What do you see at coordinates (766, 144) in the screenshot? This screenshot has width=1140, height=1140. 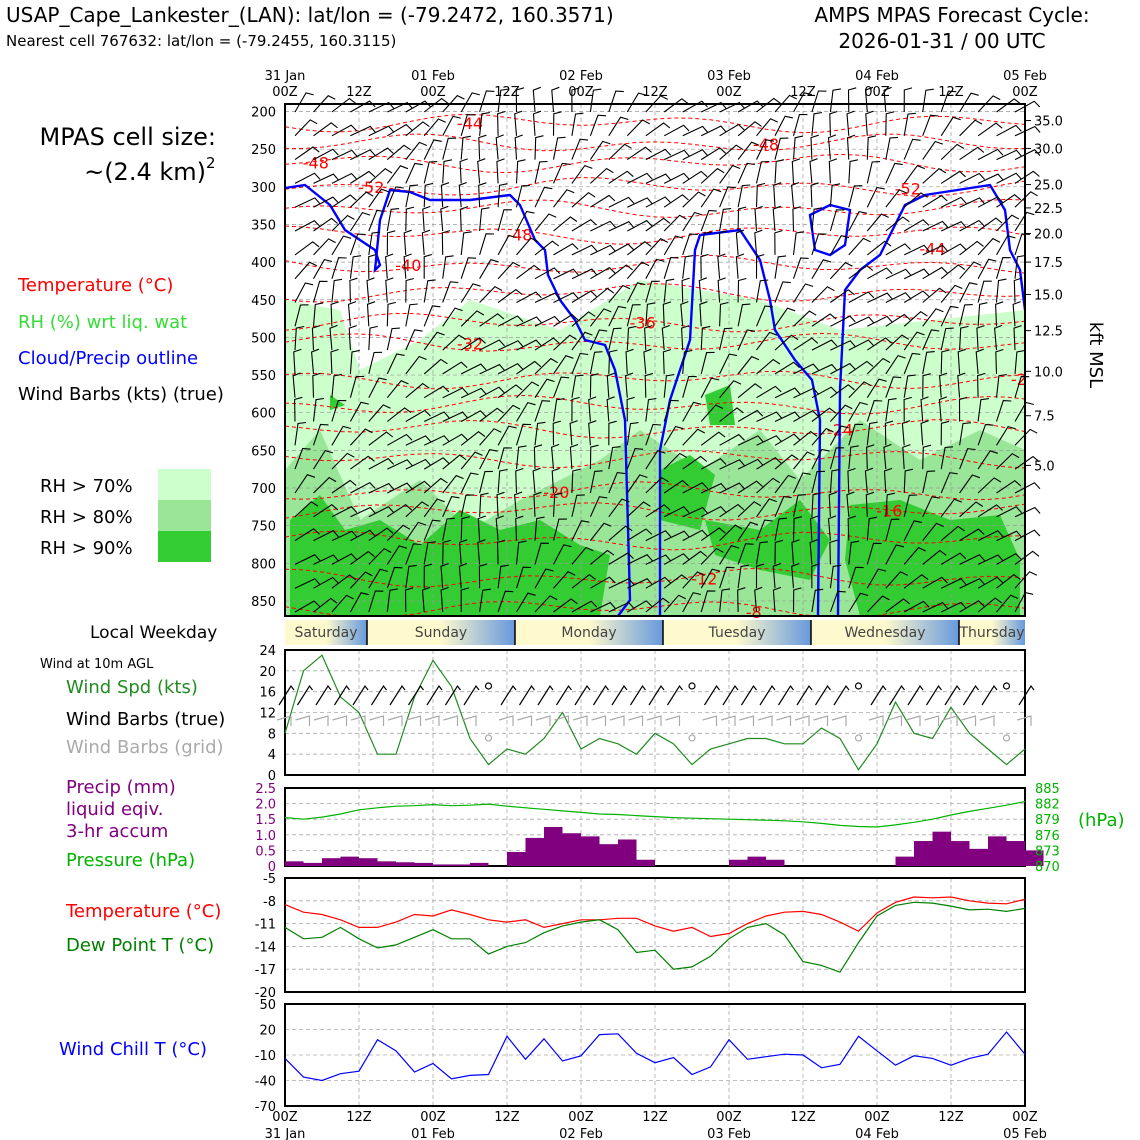 I see `temperature-contour-label: -48` at bounding box center [766, 144].